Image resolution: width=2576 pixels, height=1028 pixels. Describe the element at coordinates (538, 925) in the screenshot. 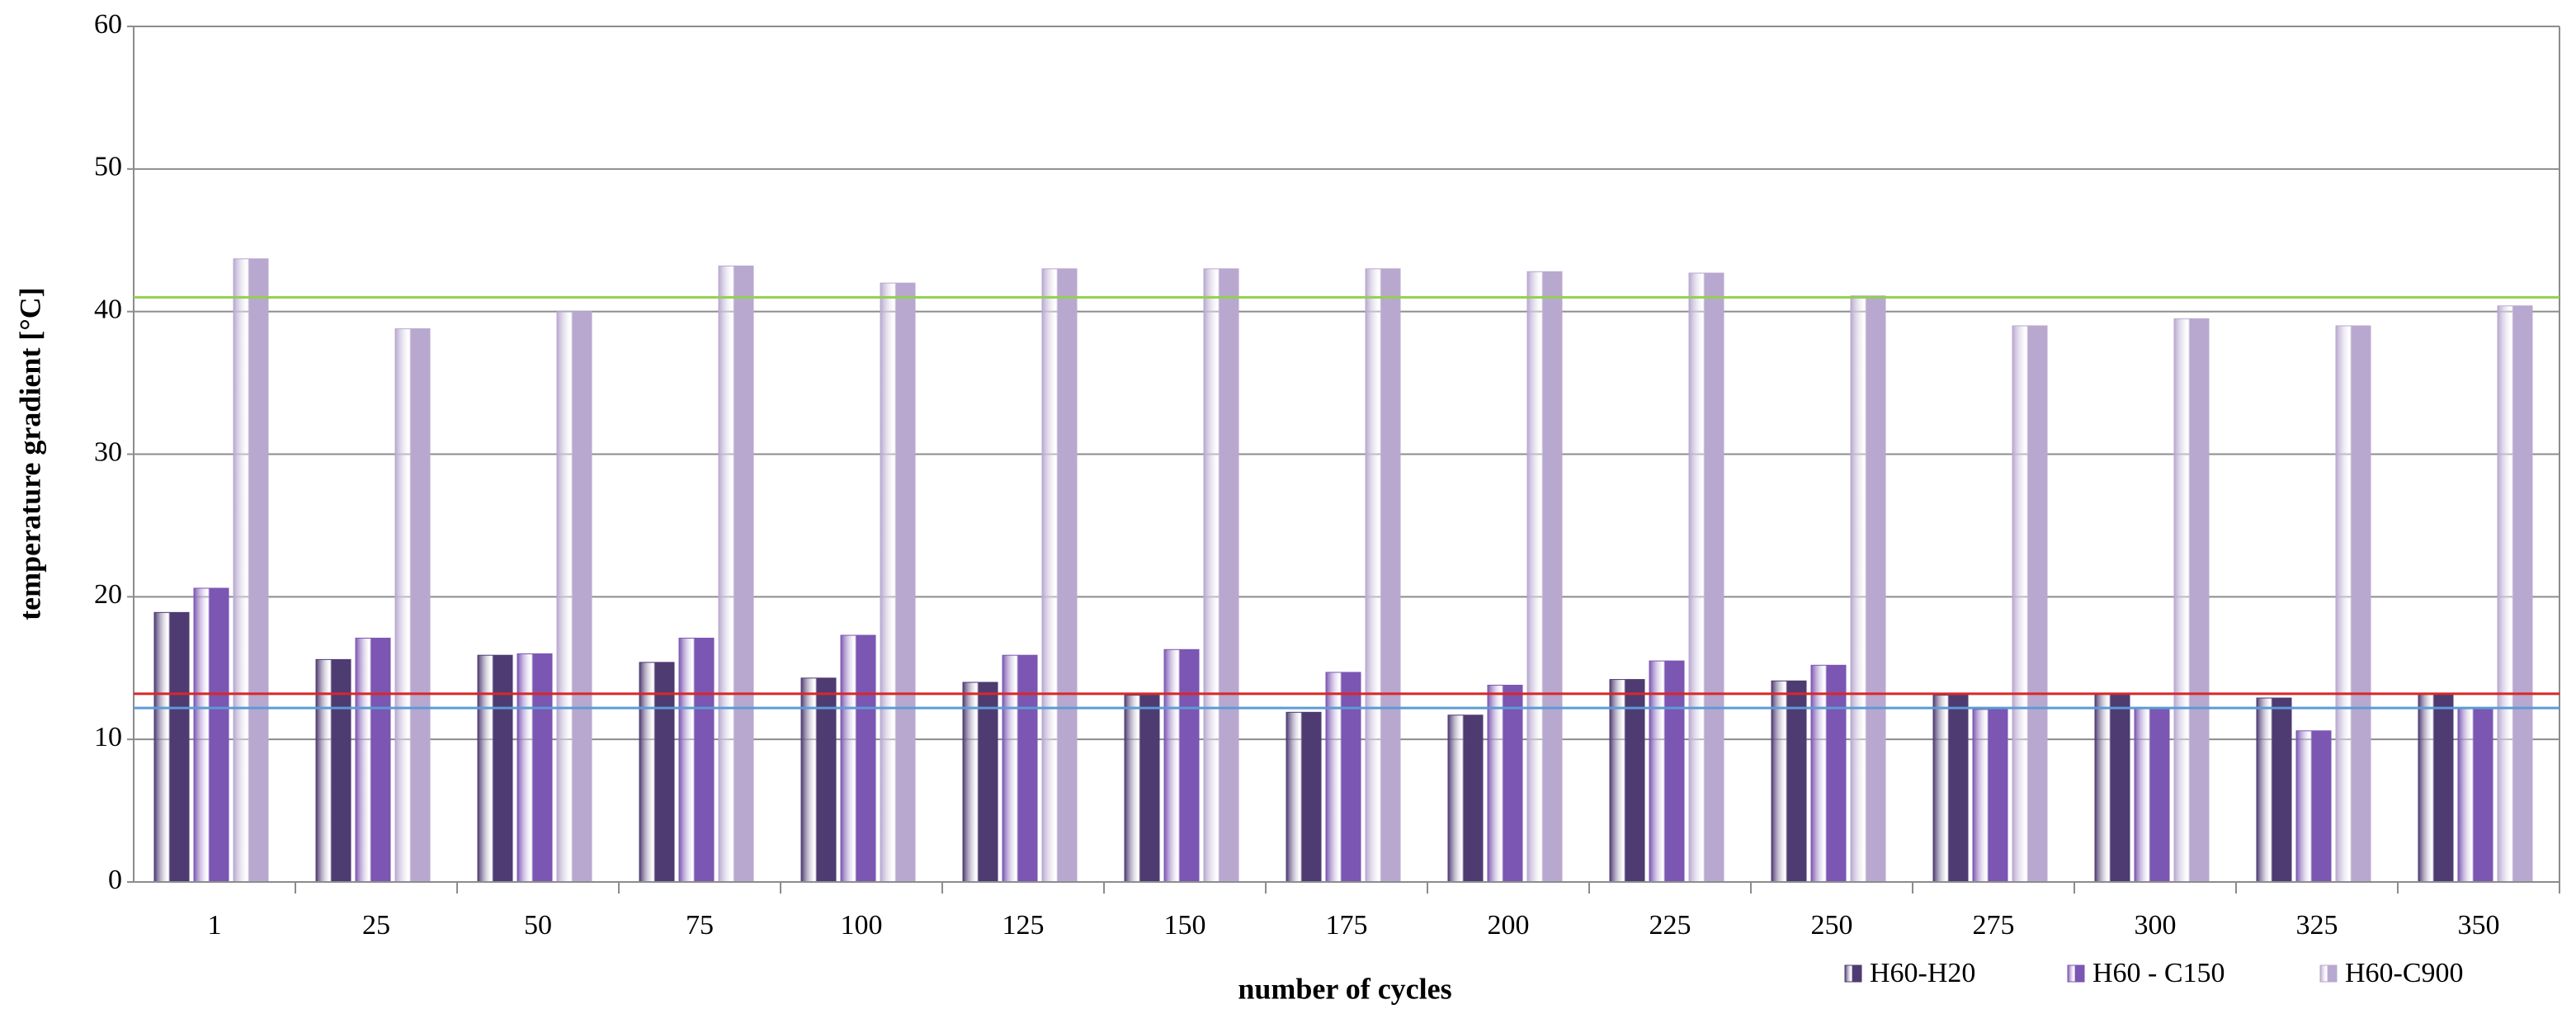

I see `x-tick-label: 50` at that location.